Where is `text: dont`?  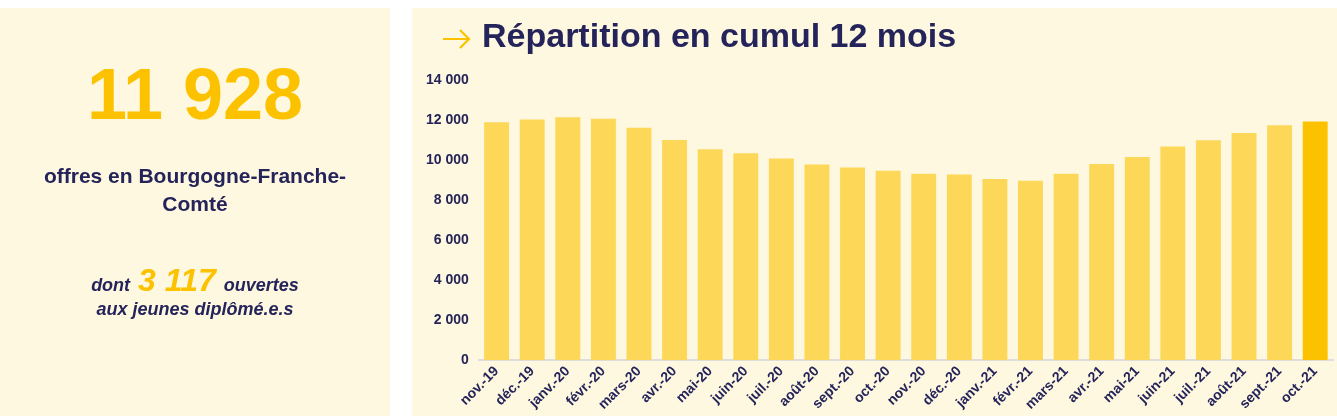 text: dont is located at coordinates (111, 285).